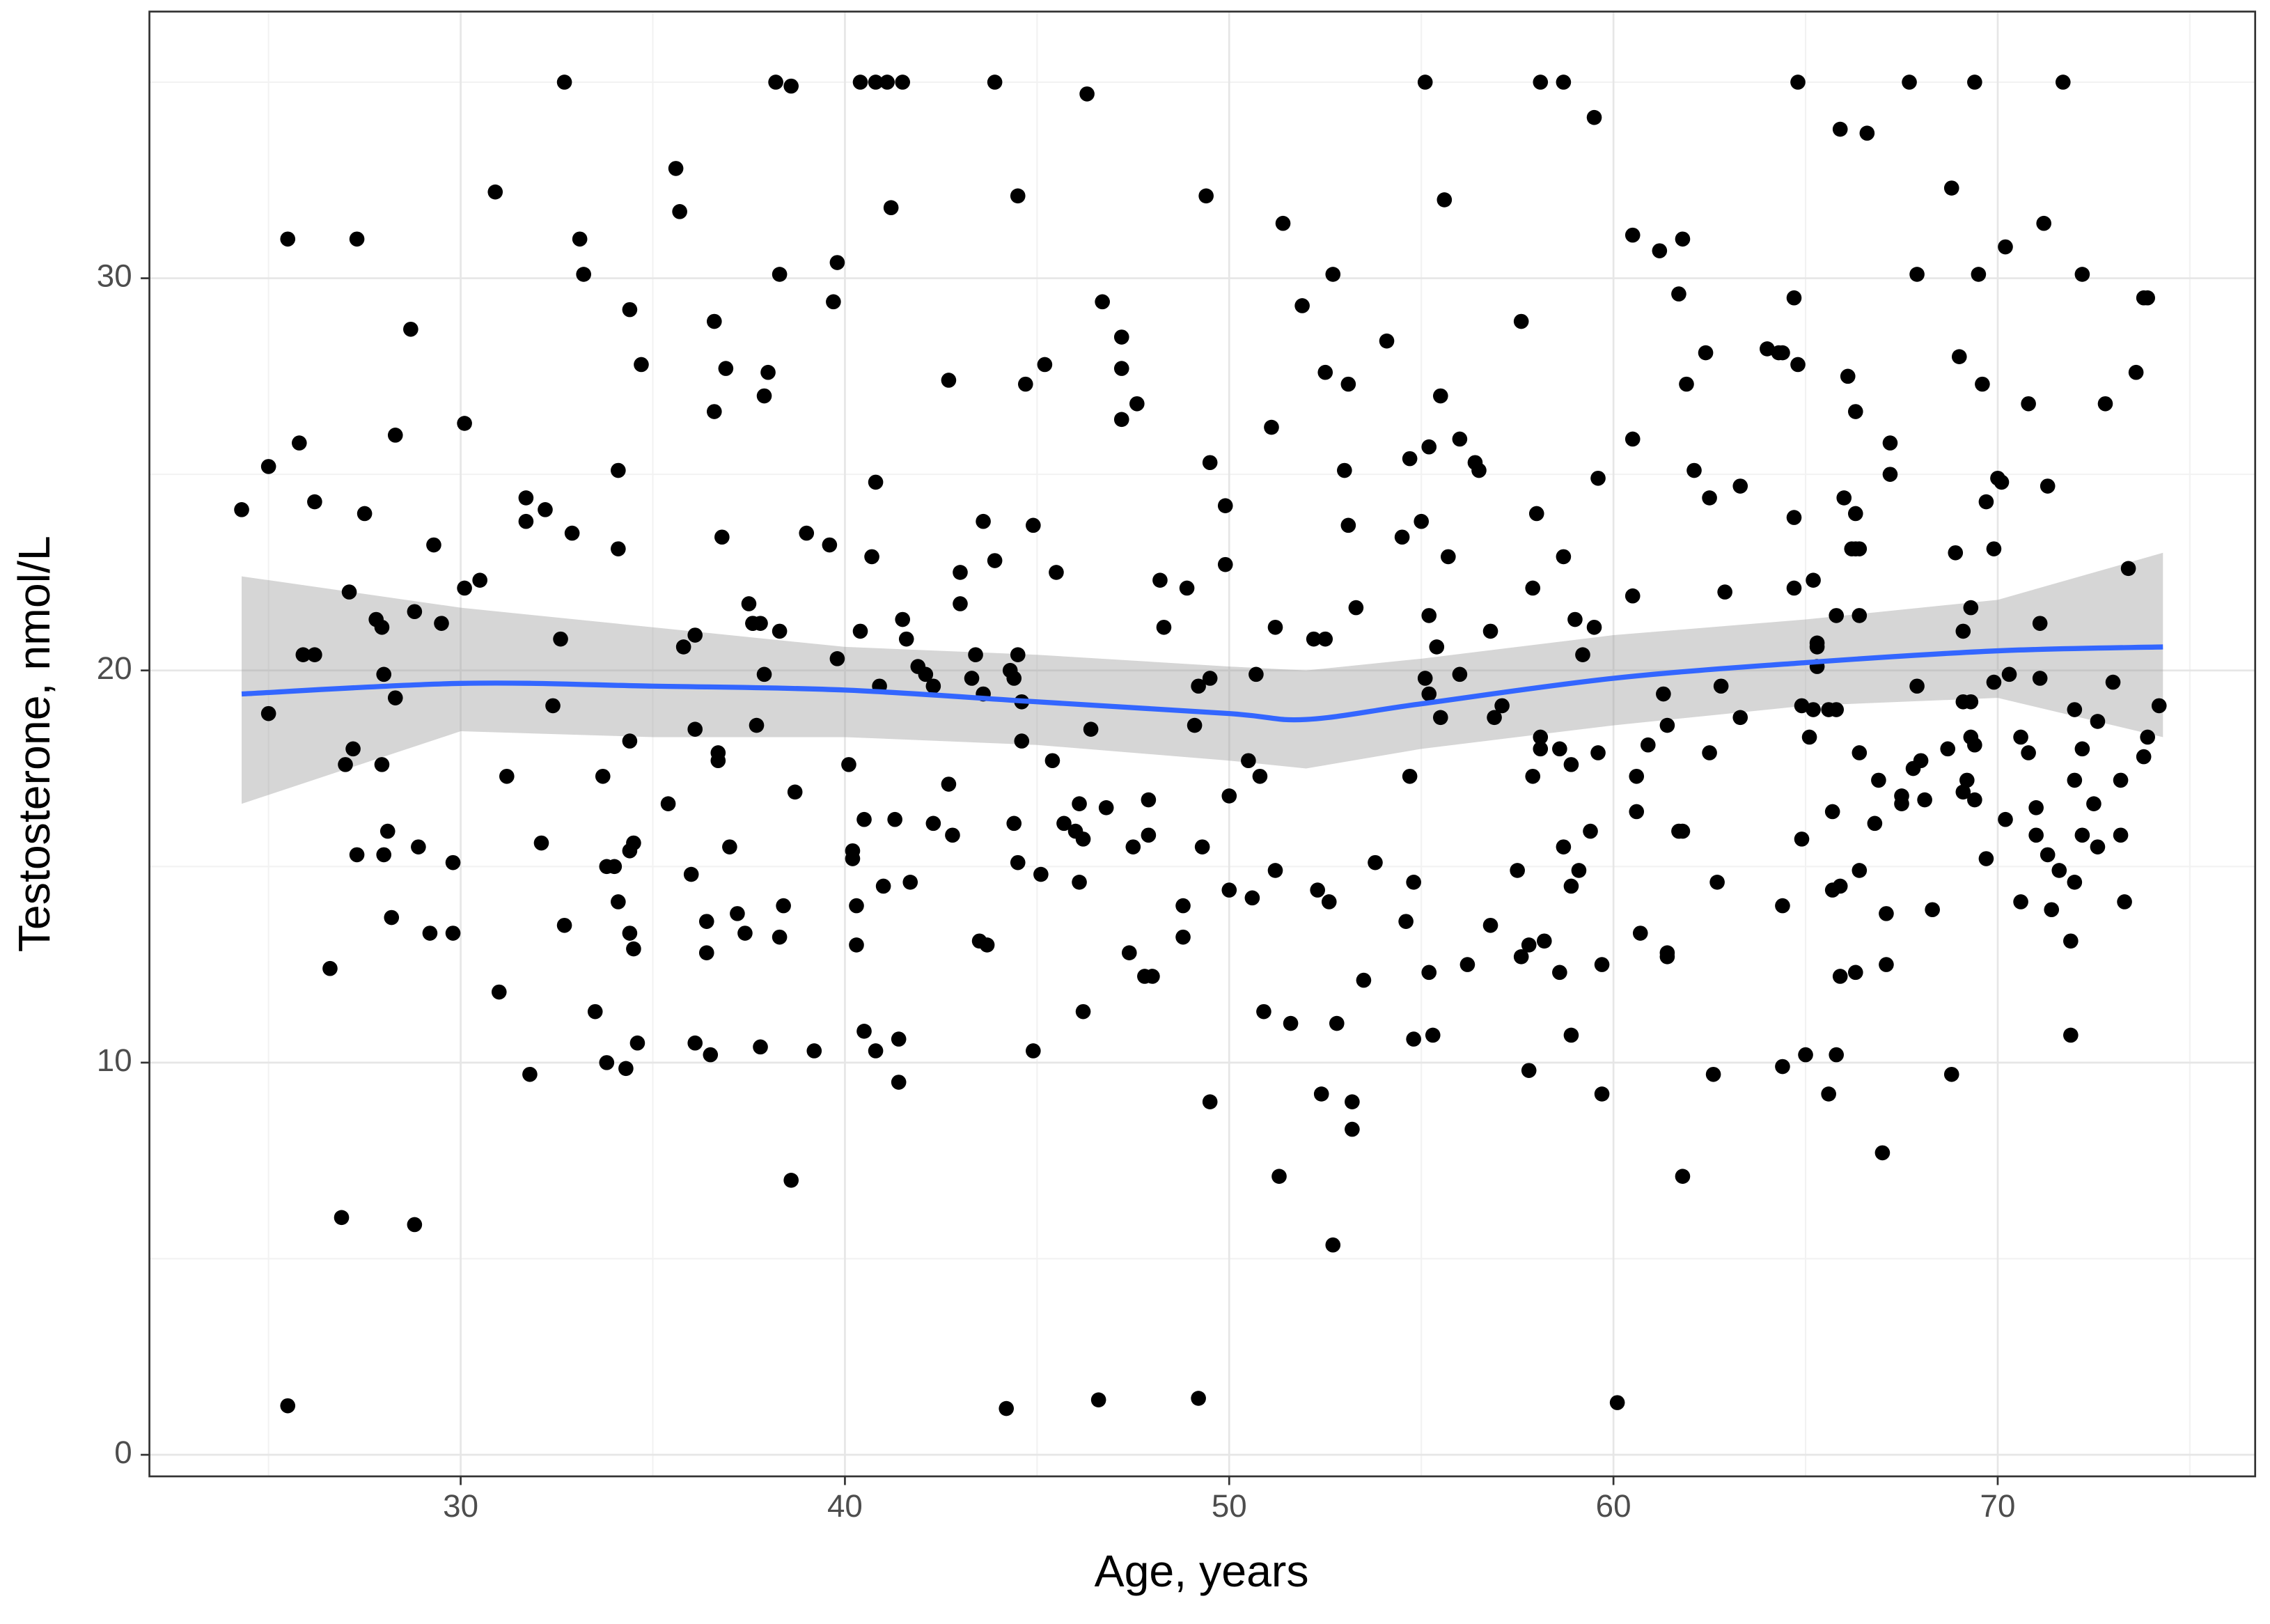  Describe the element at coordinates (114, 1060) in the screenshot. I see `y-tick-label: 10` at that location.